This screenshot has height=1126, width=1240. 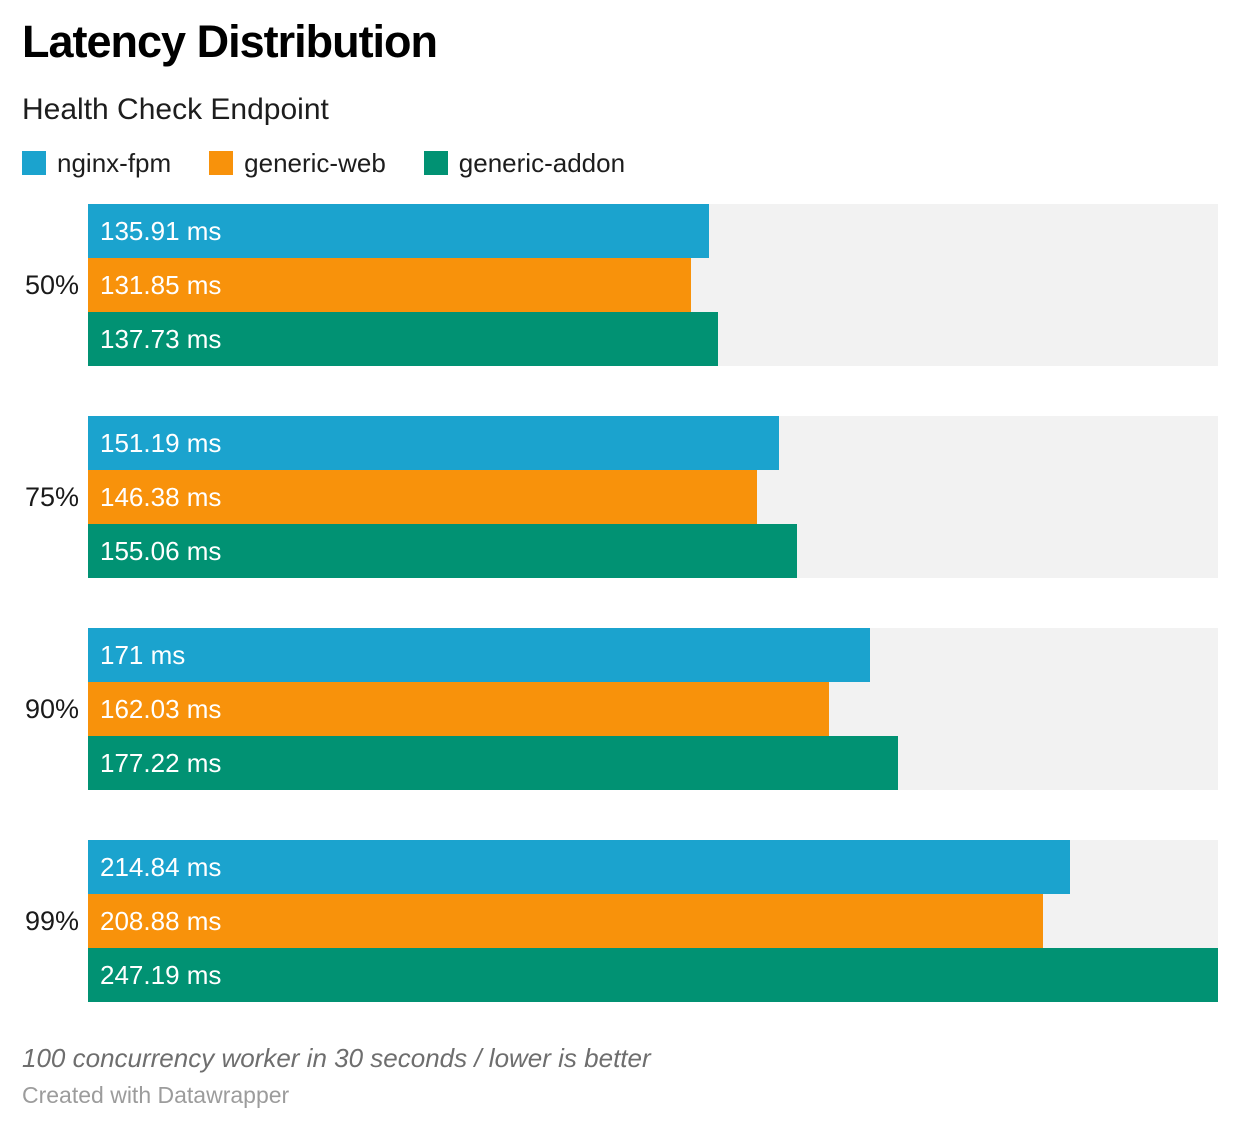 I want to click on category-label: 90%, so click(x=52, y=708).